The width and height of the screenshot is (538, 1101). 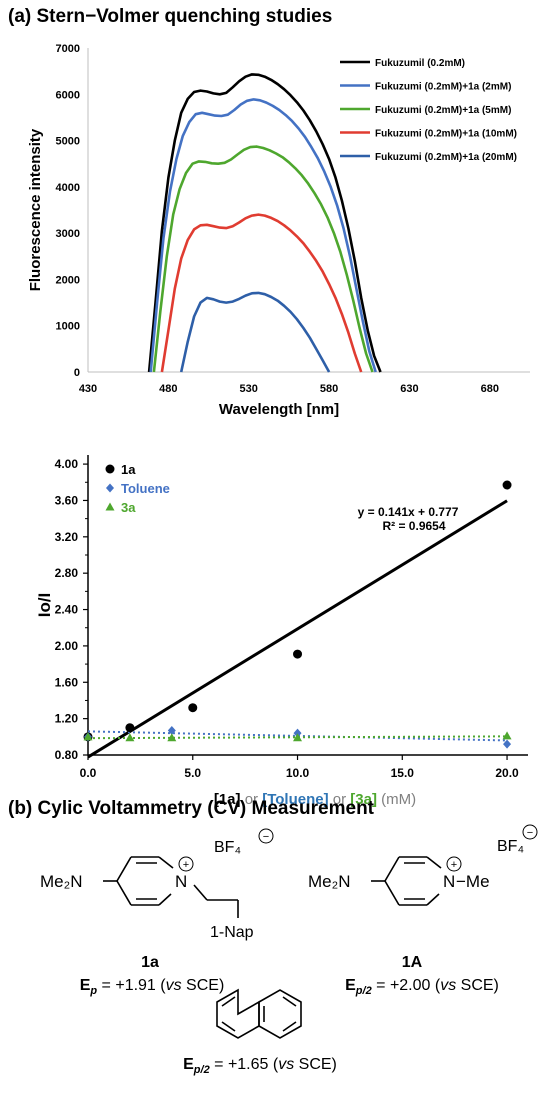 What do you see at coordinates (128, 507) in the screenshot?
I see `legend-entry: 3a` at bounding box center [128, 507].